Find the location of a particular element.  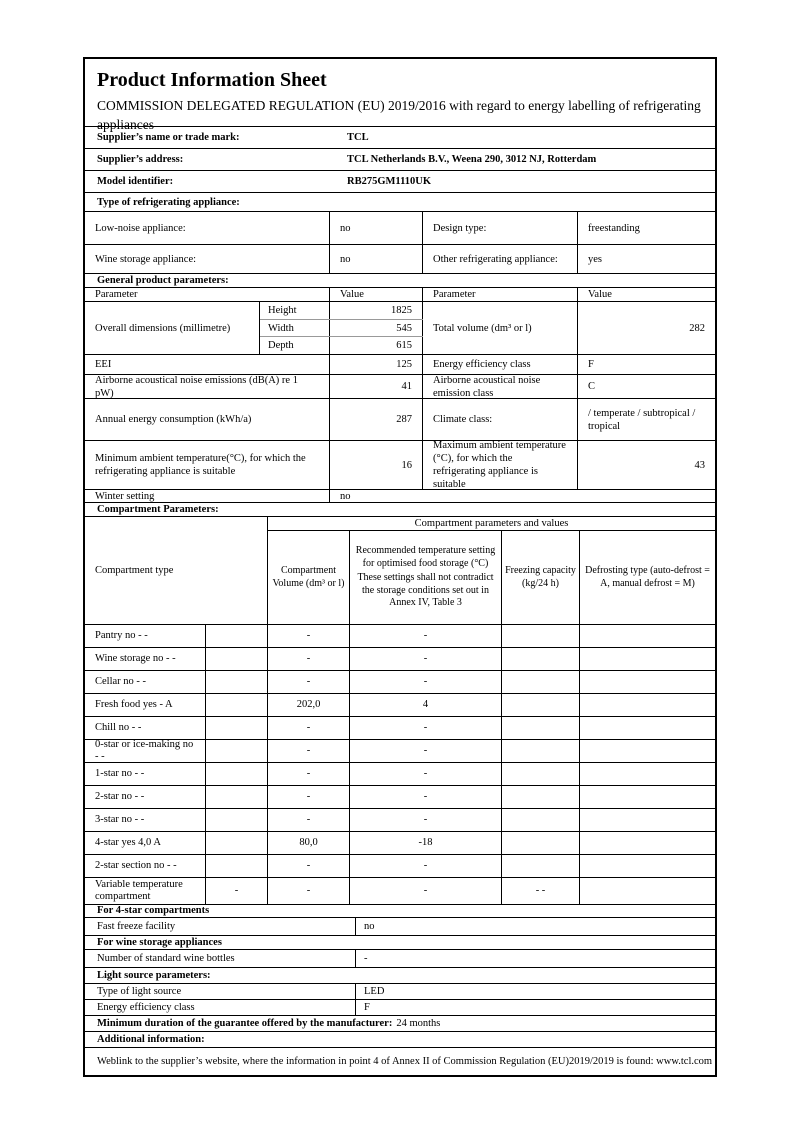

param-label: Fast freeze facility is located at coordinates (136, 926).